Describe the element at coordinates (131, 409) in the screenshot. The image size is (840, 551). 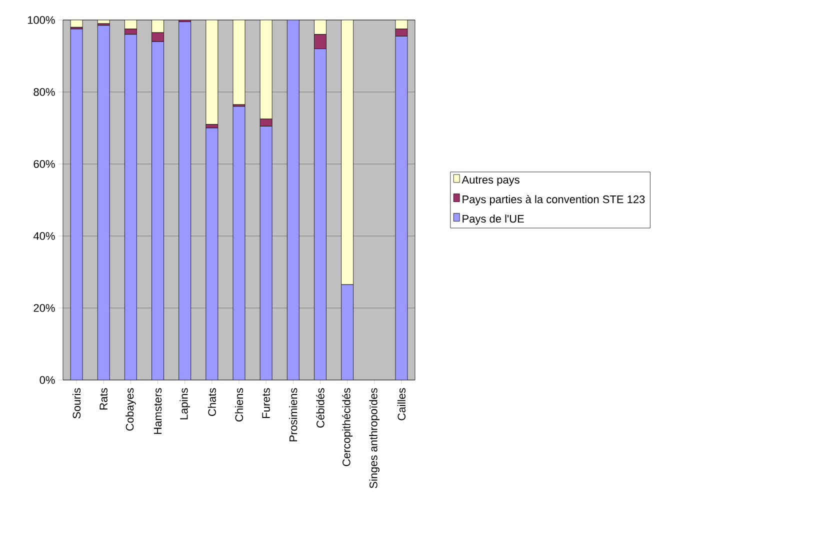
I see `x-tick-label: Cobayes` at that location.